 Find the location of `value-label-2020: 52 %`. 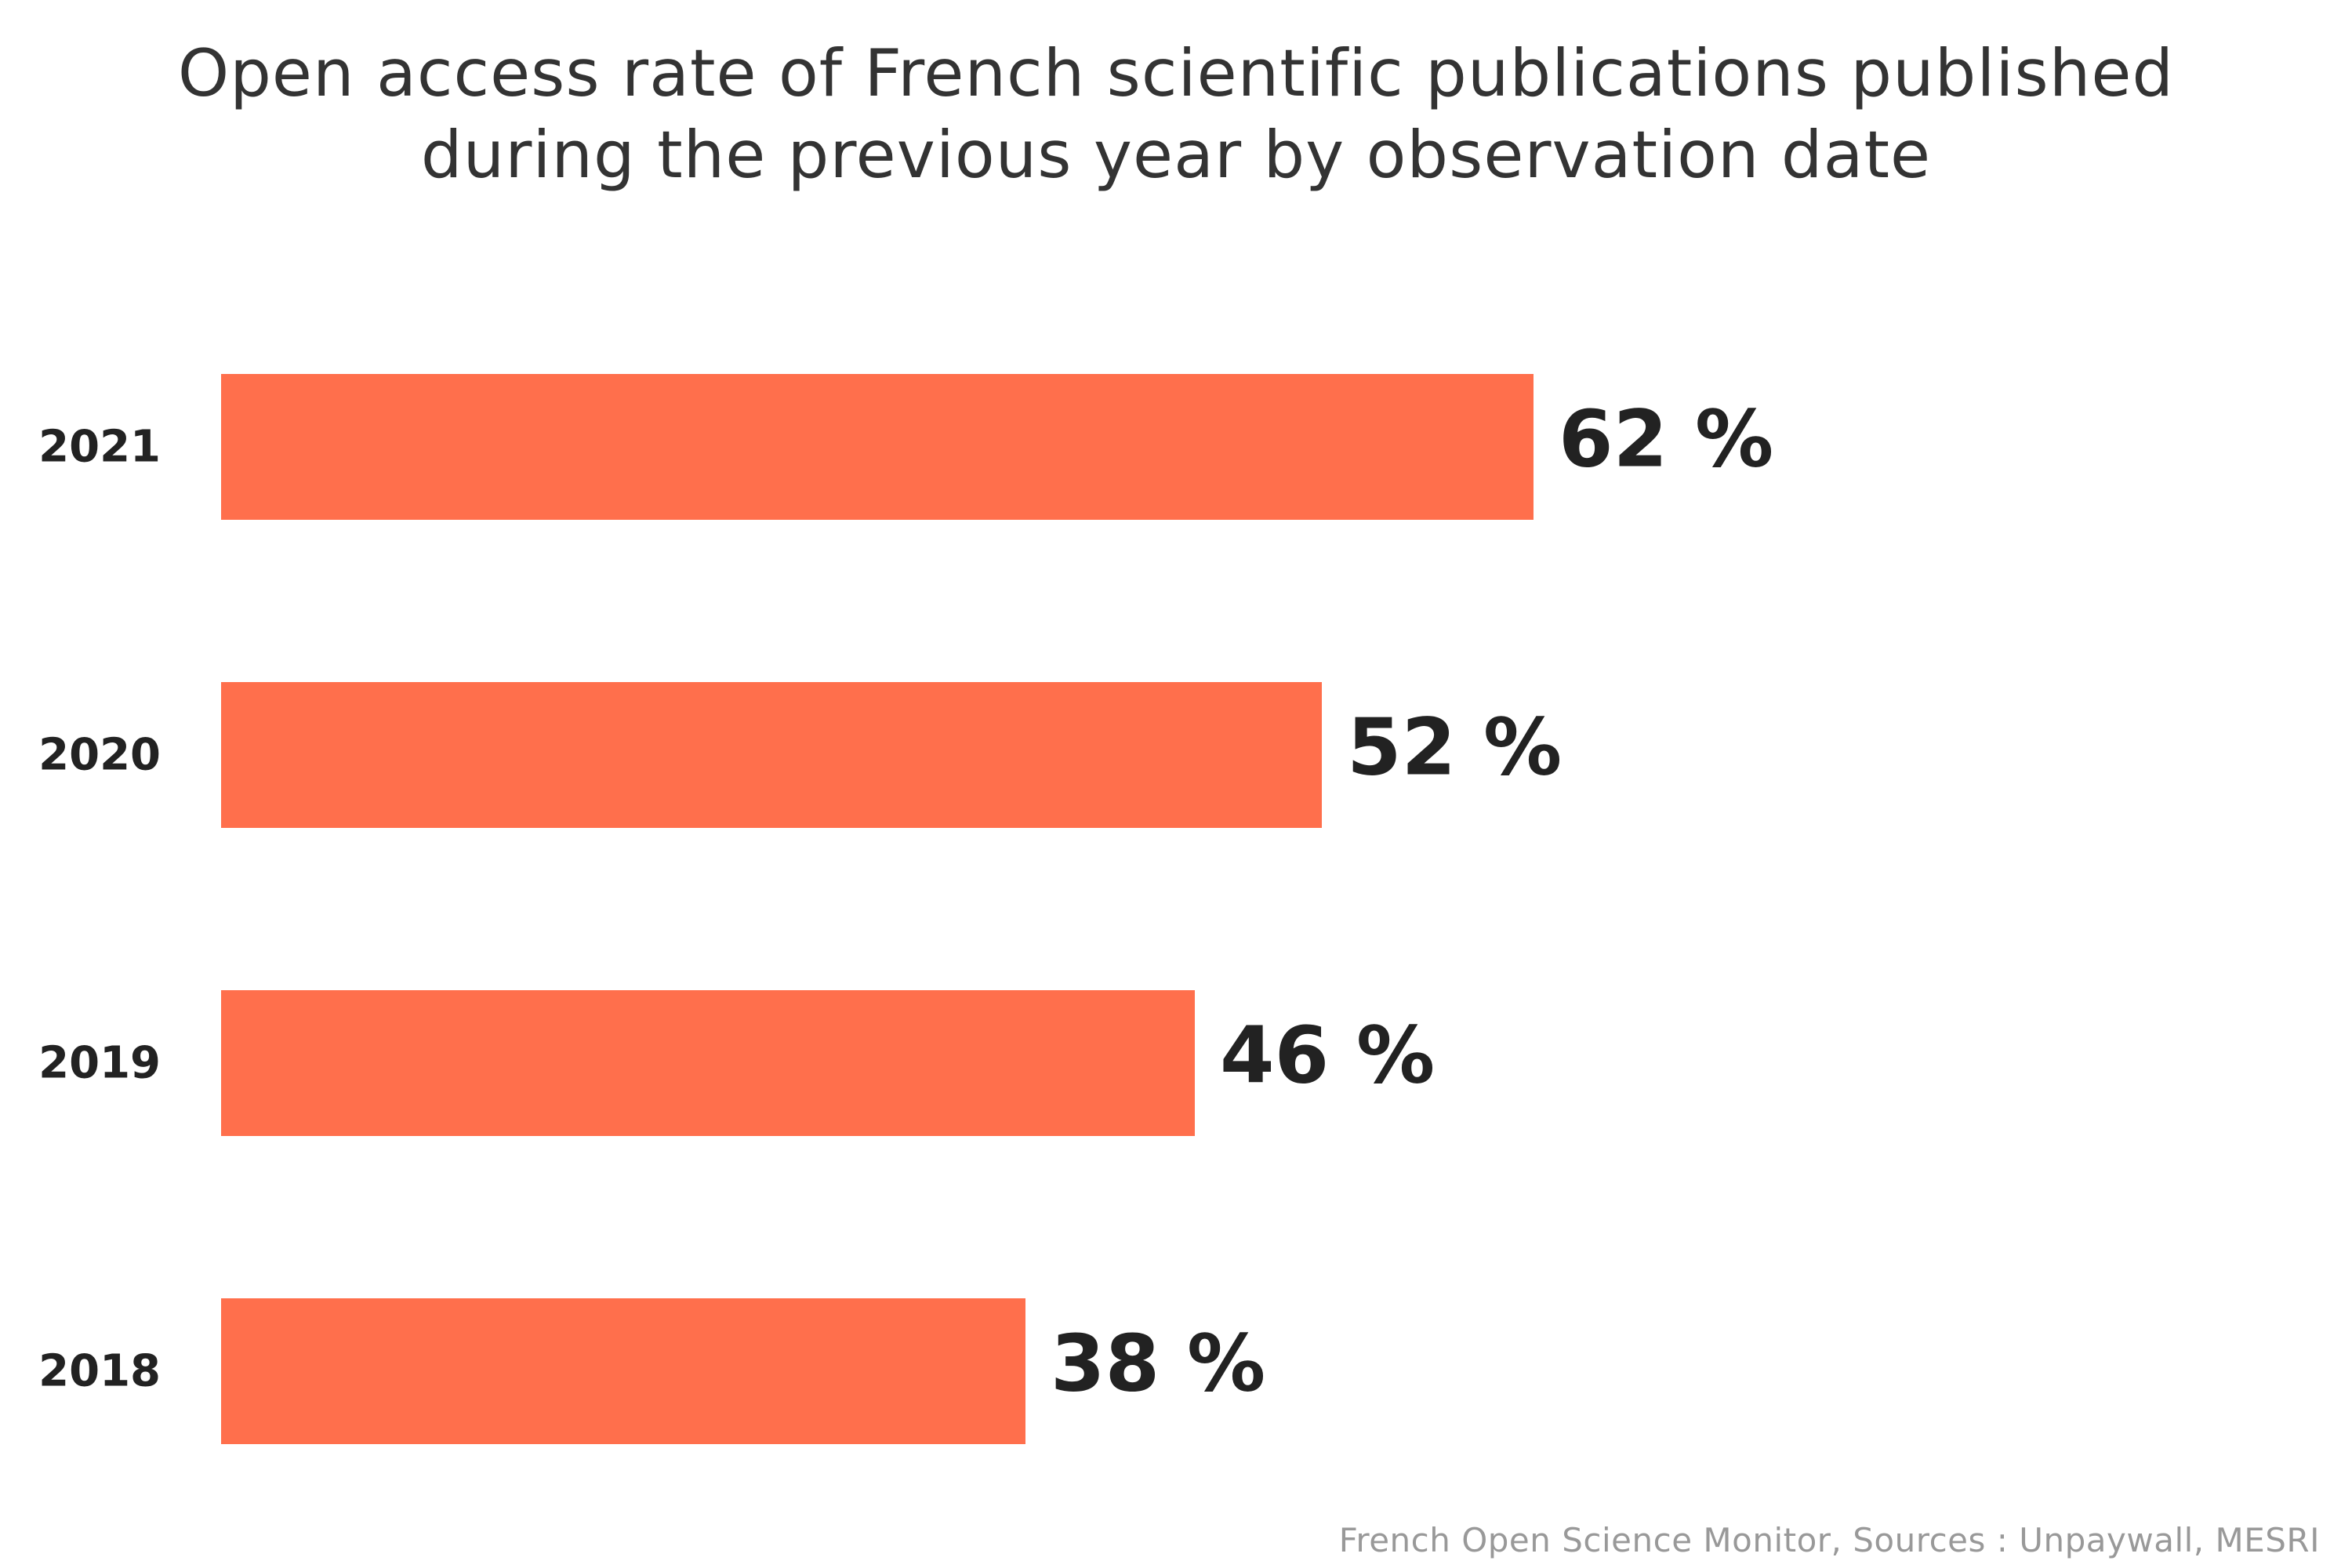

value-label-2020: 52 % is located at coordinates (1454, 747).